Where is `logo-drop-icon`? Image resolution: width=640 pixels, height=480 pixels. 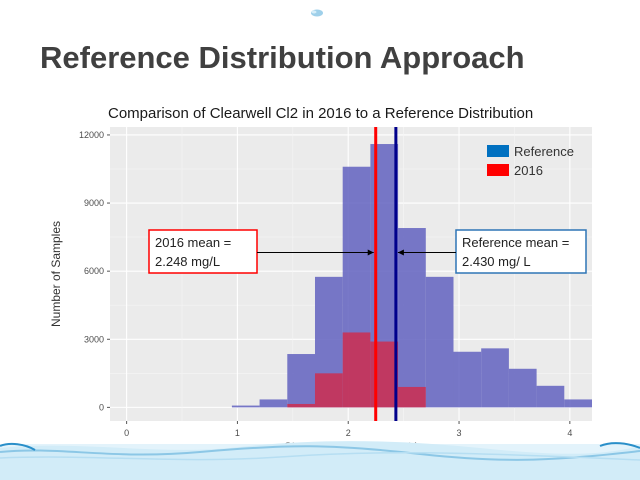 logo-drop-icon is located at coordinates (317, 13).